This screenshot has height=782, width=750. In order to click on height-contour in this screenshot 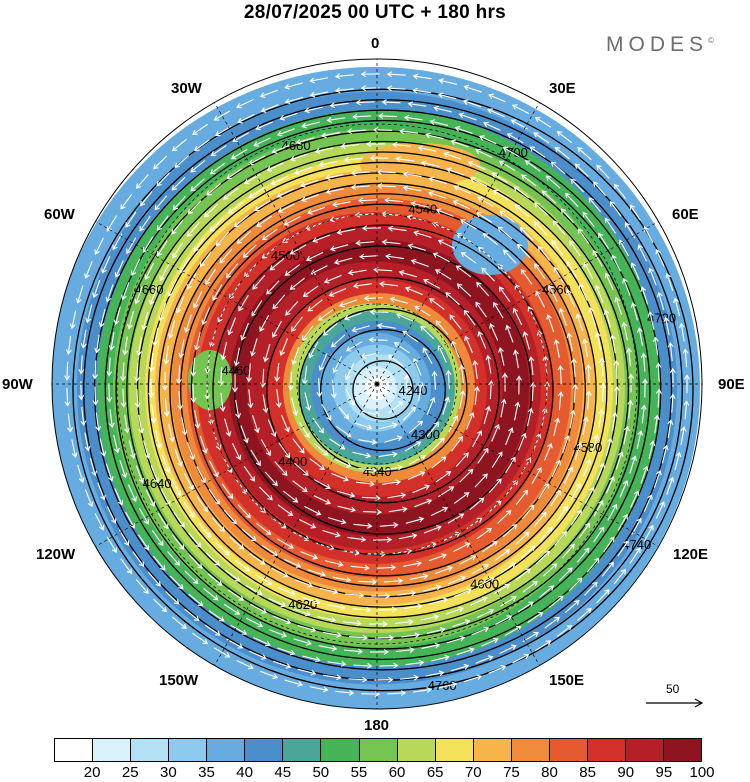, I will do `click(383, 390)`.